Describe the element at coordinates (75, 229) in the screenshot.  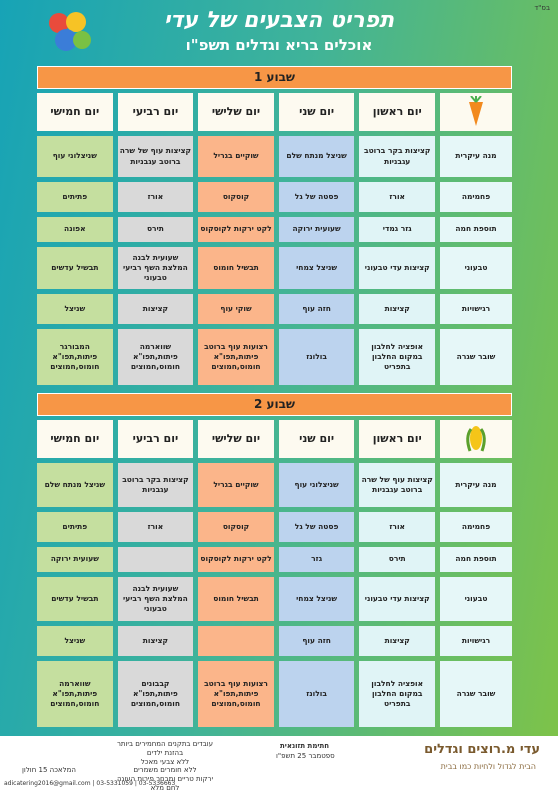
I see `menu-cell: אפונה` at that location.